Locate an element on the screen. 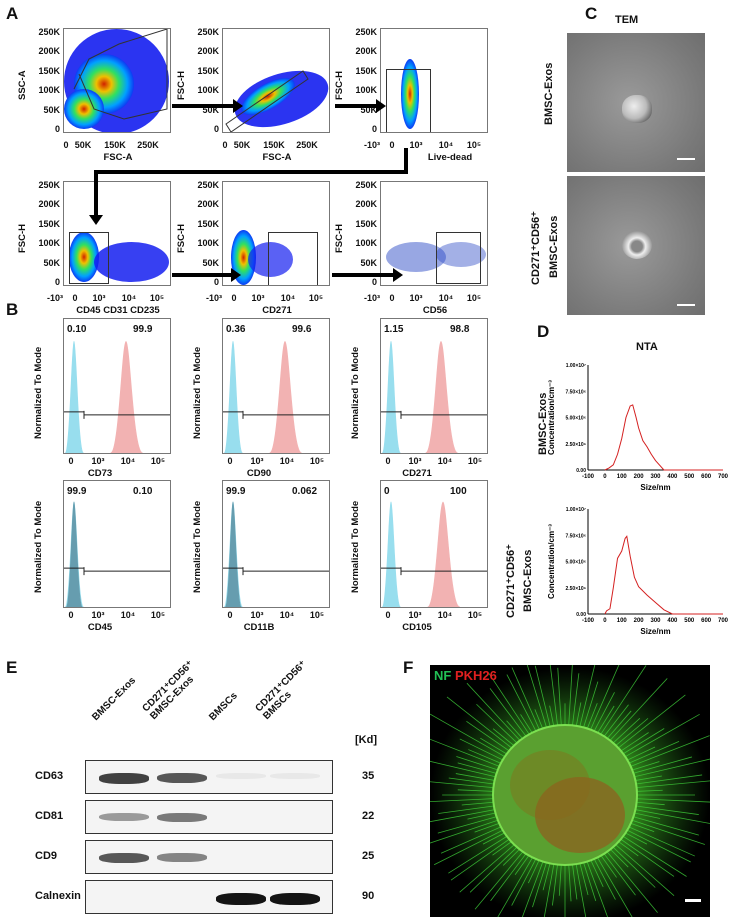 Image resolution: width=729 pixels, height=924 pixels. lane-label-line: BMSC-Exos is located at coordinates (114, 699).